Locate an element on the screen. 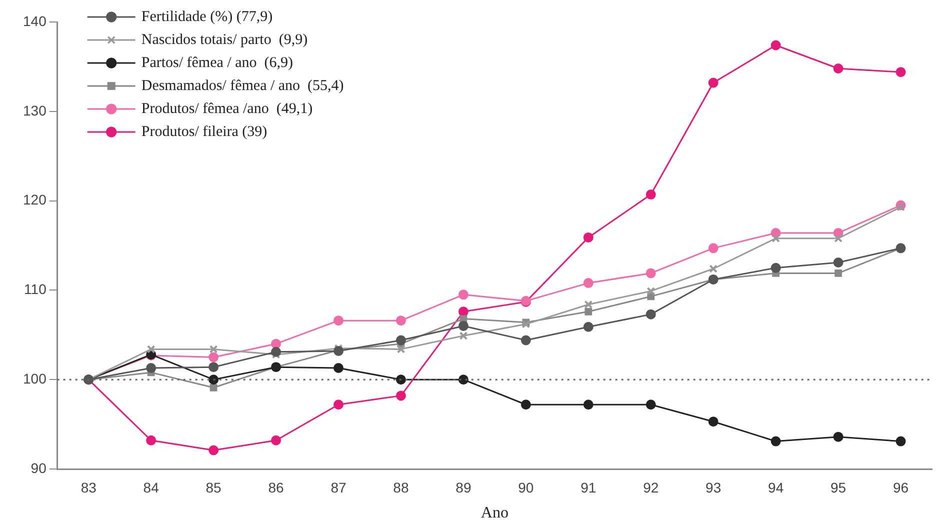 This screenshot has width=944, height=531. y-tick-label: 110 is located at coordinates (35, 289).